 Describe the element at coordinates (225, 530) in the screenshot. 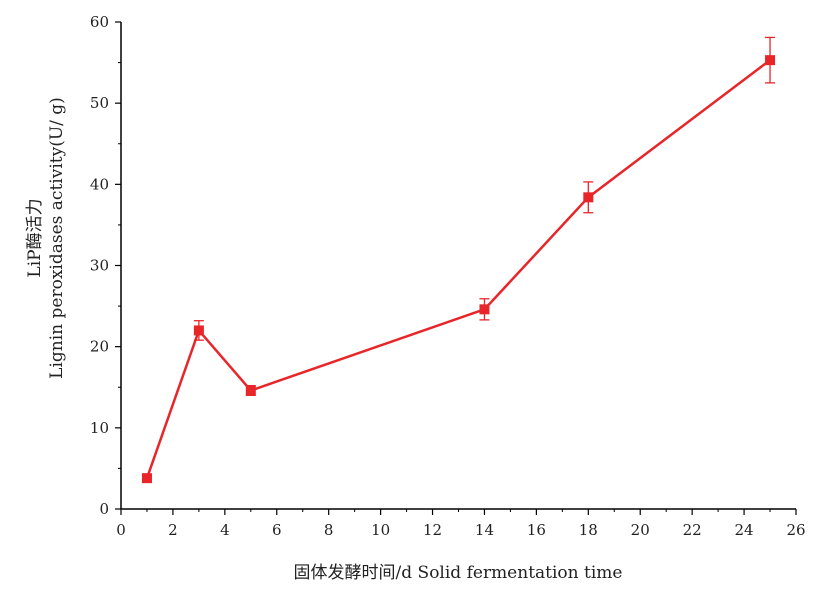

I see `x-tick-label: 4` at that location.